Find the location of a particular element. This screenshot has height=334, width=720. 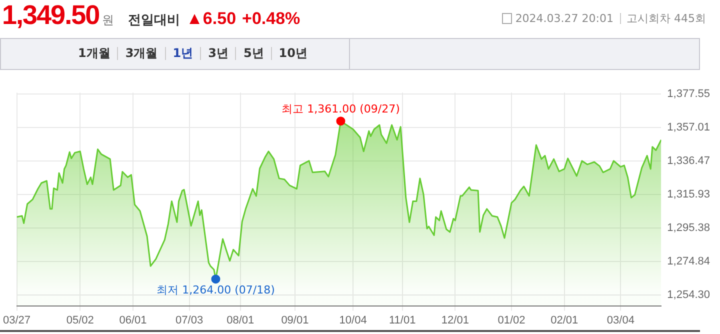

text: ▲6.50 is located at coordinates (211, 19).